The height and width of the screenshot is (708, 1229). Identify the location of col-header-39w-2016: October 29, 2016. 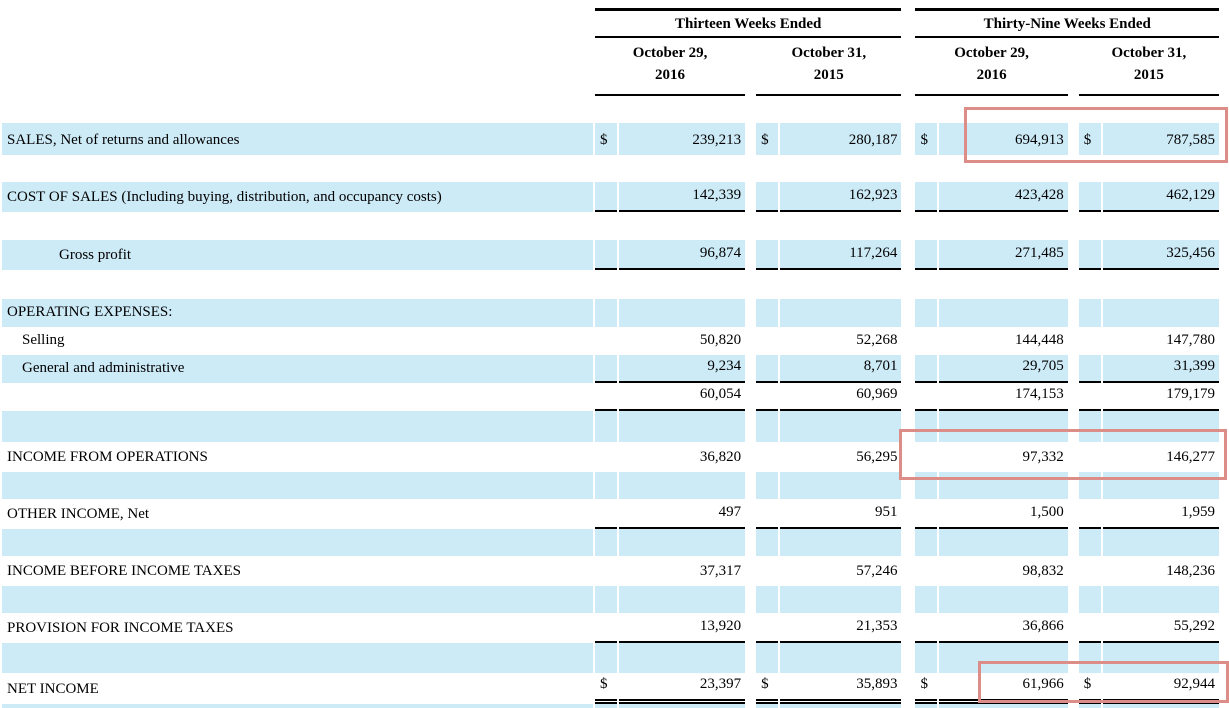
(991, 67).